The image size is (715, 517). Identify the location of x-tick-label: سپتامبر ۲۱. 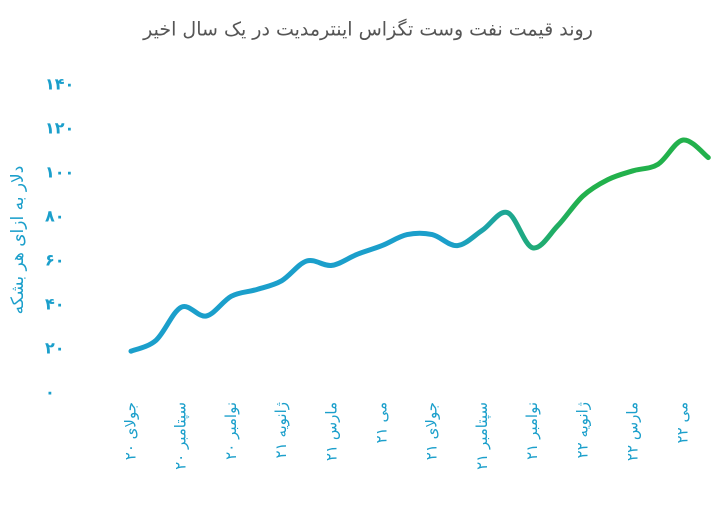
(482, 436).